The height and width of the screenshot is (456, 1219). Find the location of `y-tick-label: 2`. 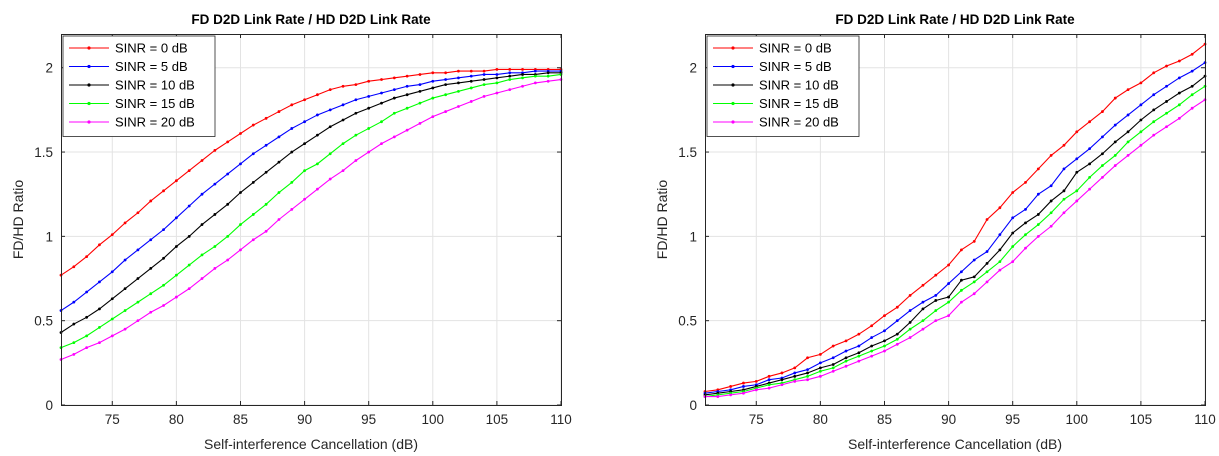

y-tick-label: 2 is located at coordinates (49, 68).